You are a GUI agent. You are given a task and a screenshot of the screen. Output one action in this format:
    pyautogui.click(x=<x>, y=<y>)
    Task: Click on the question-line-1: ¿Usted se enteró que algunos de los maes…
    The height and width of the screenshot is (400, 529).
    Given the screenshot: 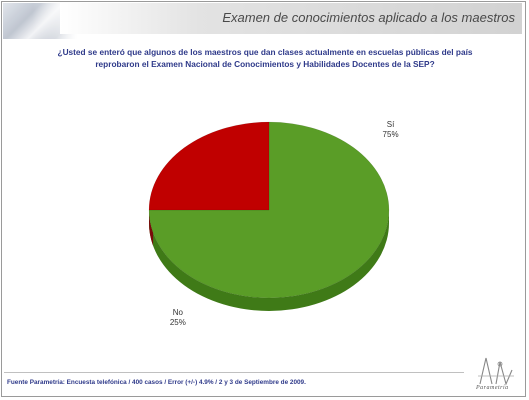 What is the action you would take?
    pyautogui.click(x=265, y=52)
    